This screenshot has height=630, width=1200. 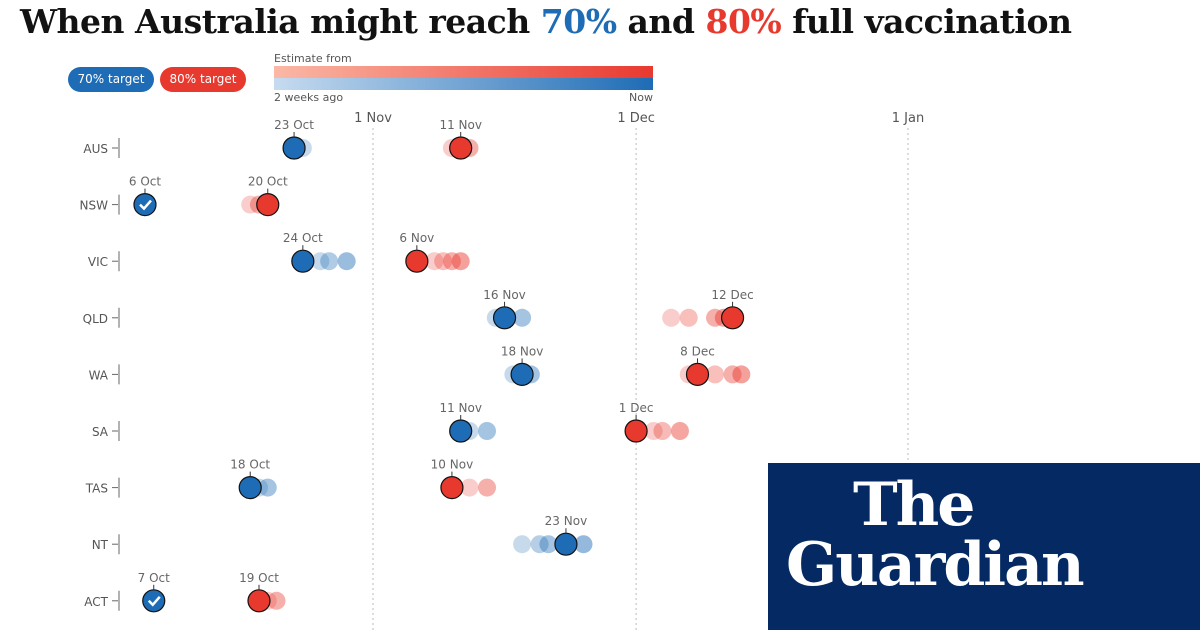 What do you see at coordinates (641, 97) in the screenshot?
I see `legend-end: Now` at bounding box center [641, 97].